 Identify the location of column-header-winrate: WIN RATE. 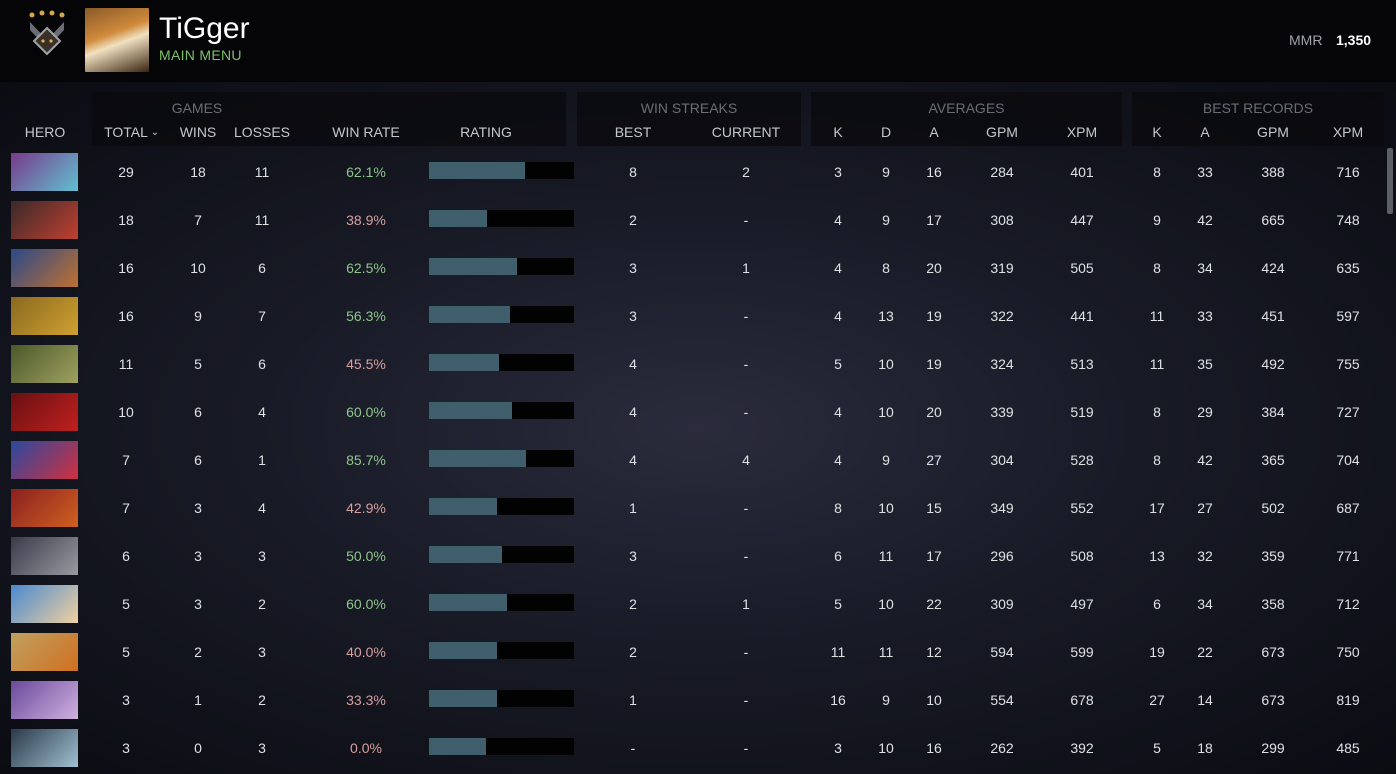
(366, 132).